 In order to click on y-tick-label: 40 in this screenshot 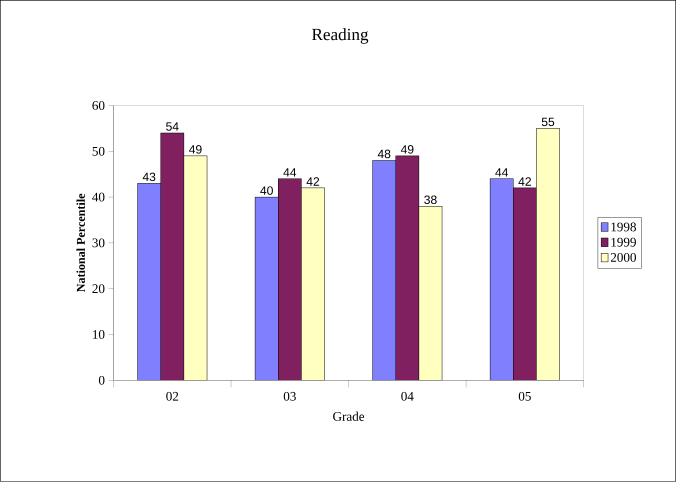, I will do `click(98, 197)`.